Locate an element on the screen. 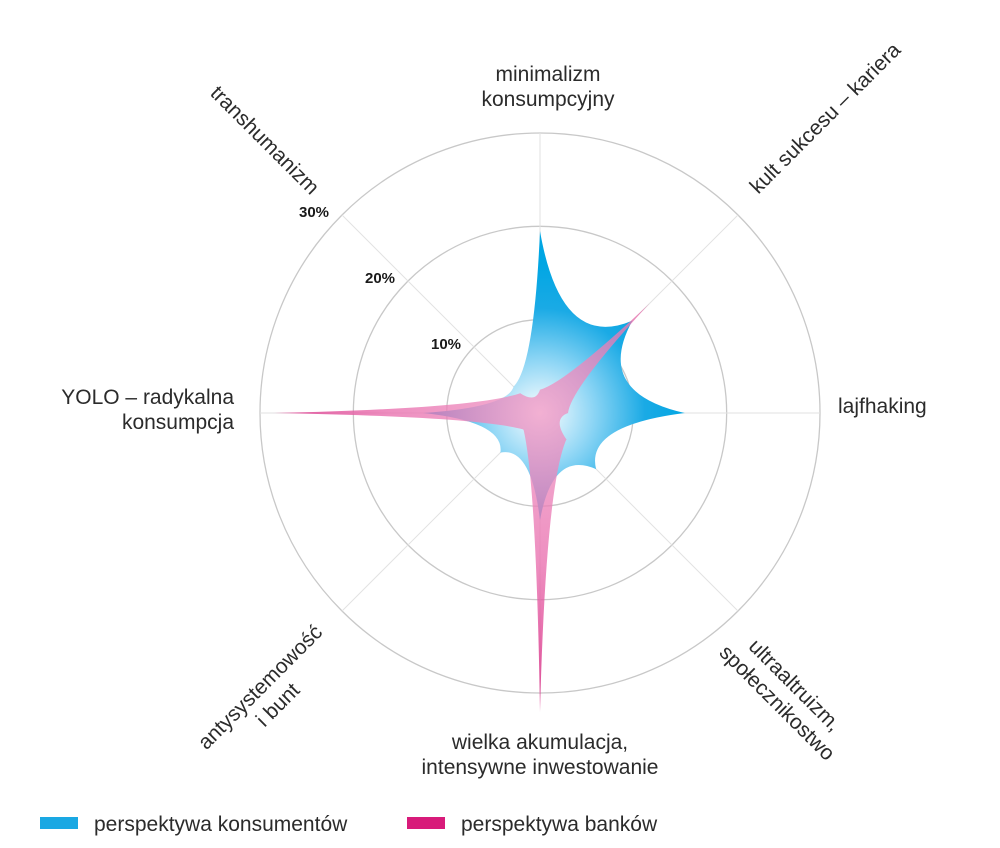 The image size is (1000, 848). tick-label: 10% is located at coordinates (446, 344).